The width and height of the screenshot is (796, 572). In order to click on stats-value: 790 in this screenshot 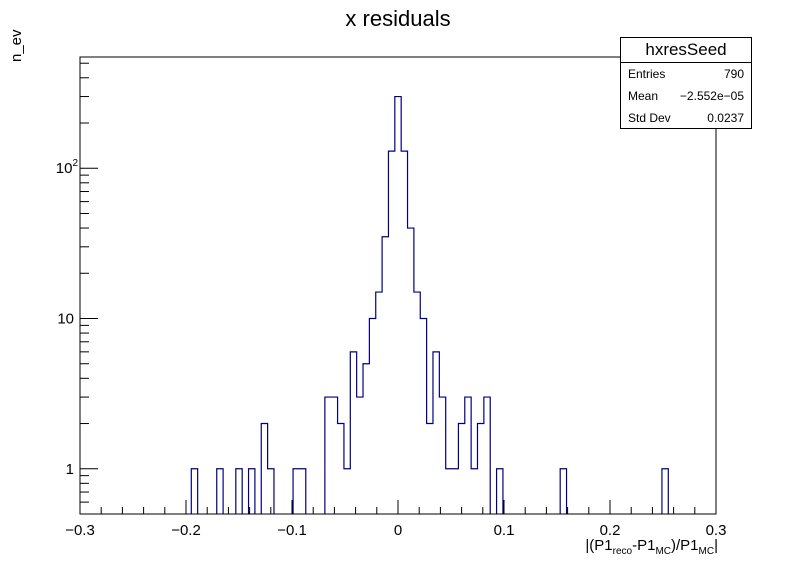, I will do `click(733, 74)`.